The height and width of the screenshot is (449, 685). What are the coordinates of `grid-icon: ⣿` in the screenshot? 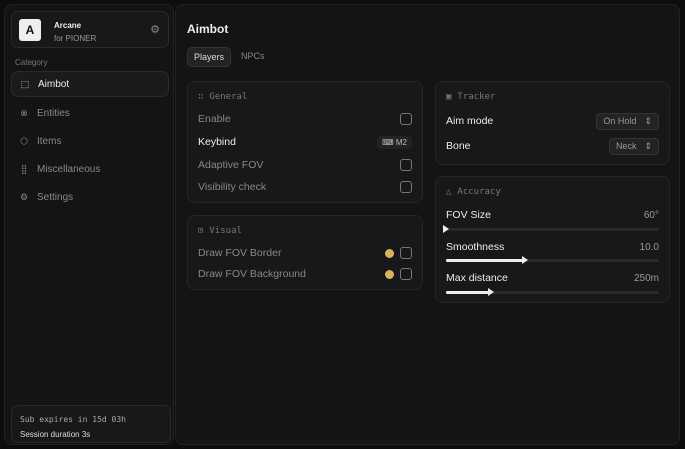 It's located at (24, 168).